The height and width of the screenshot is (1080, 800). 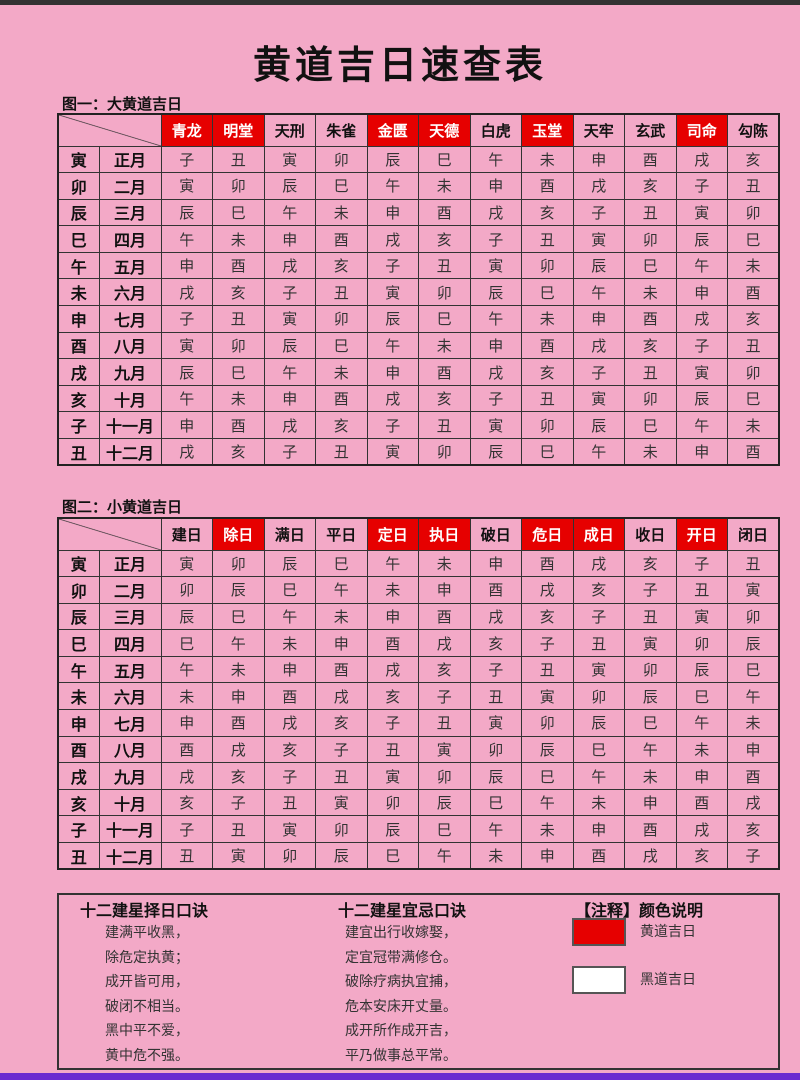 I want to click on branch: 戌, so click(x=78, y=372).